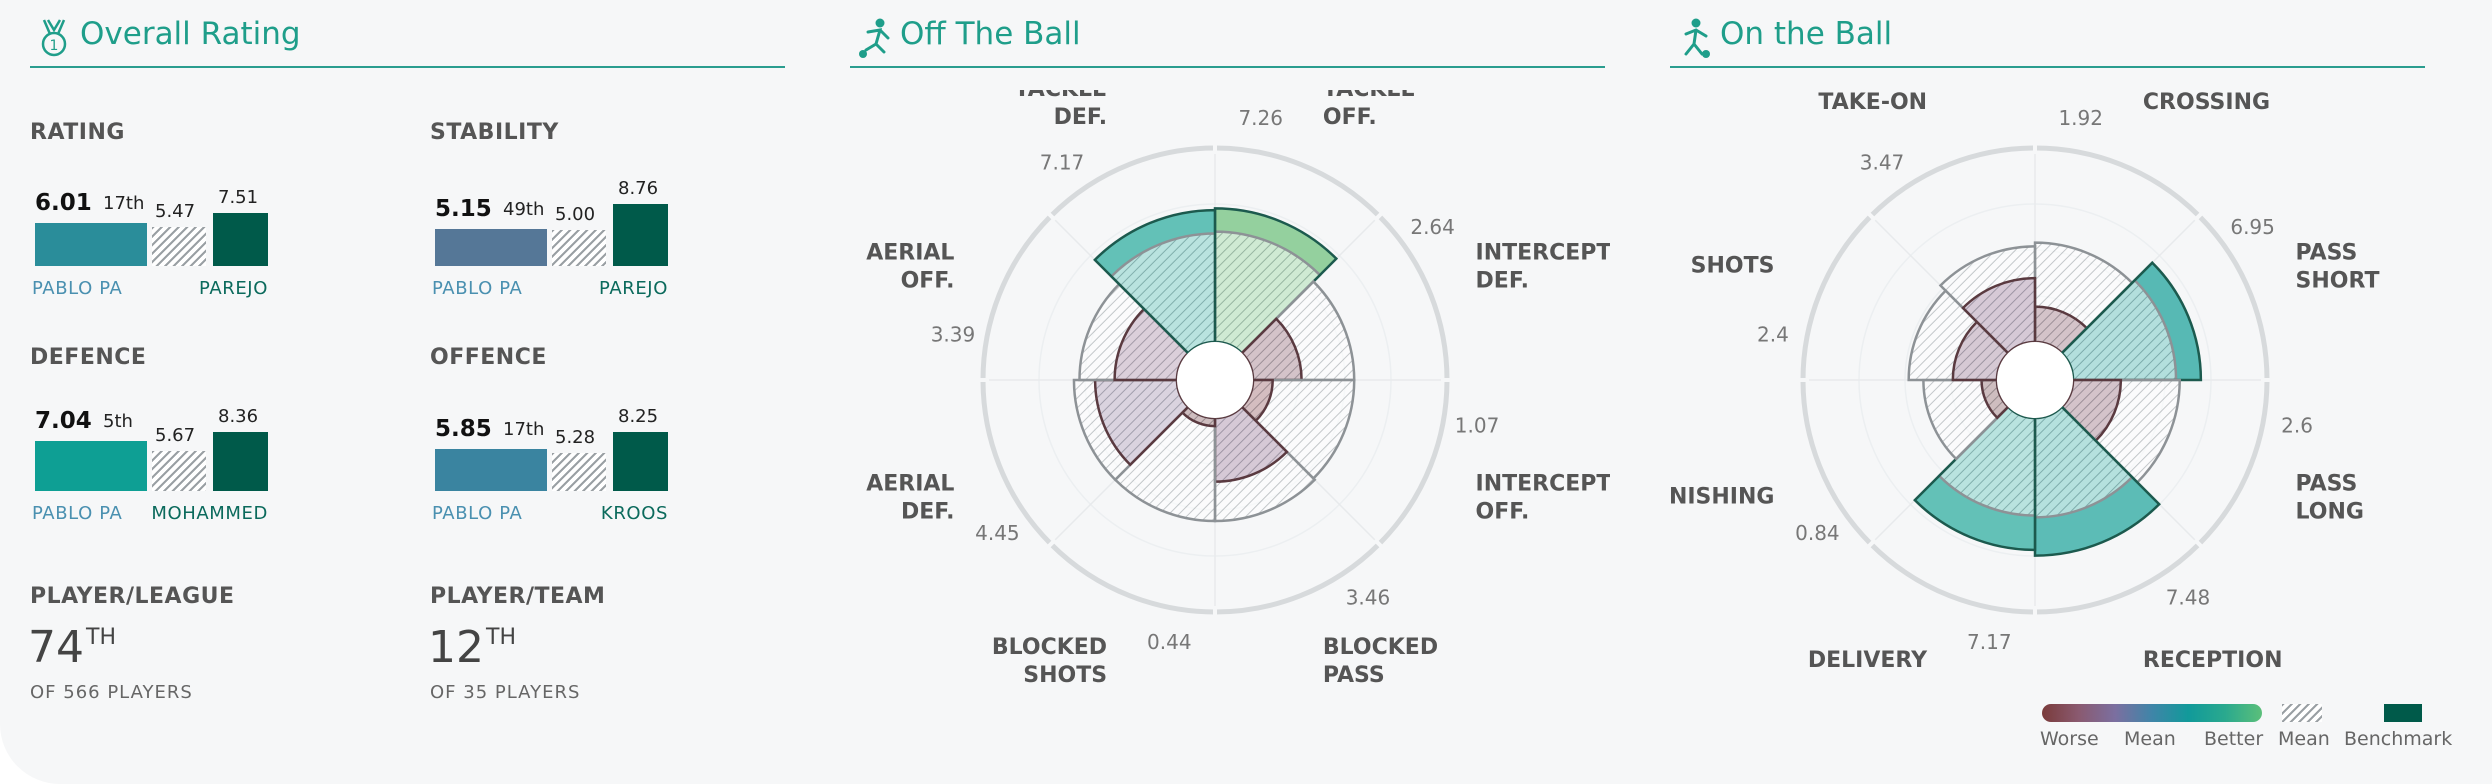  I want to click on mean-value: 5.28, so click(575, 438).